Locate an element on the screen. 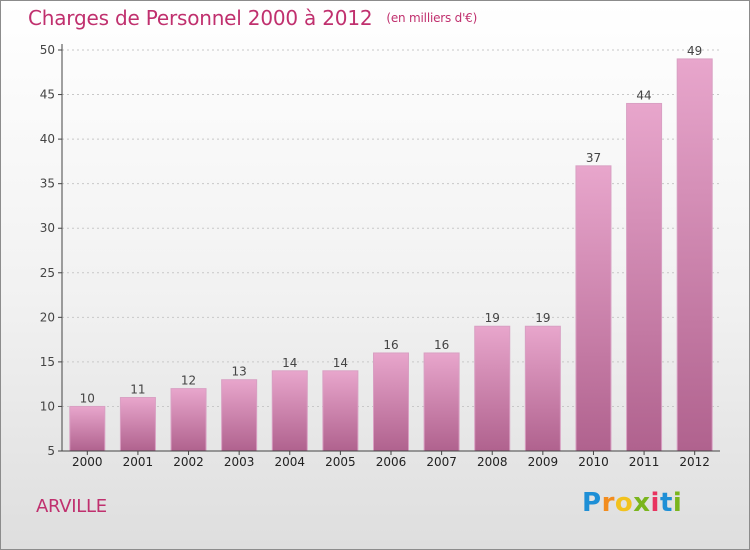 This screenshot has height=550, width=750. y-tick-label: 50 is located at coordinates (47, 50).